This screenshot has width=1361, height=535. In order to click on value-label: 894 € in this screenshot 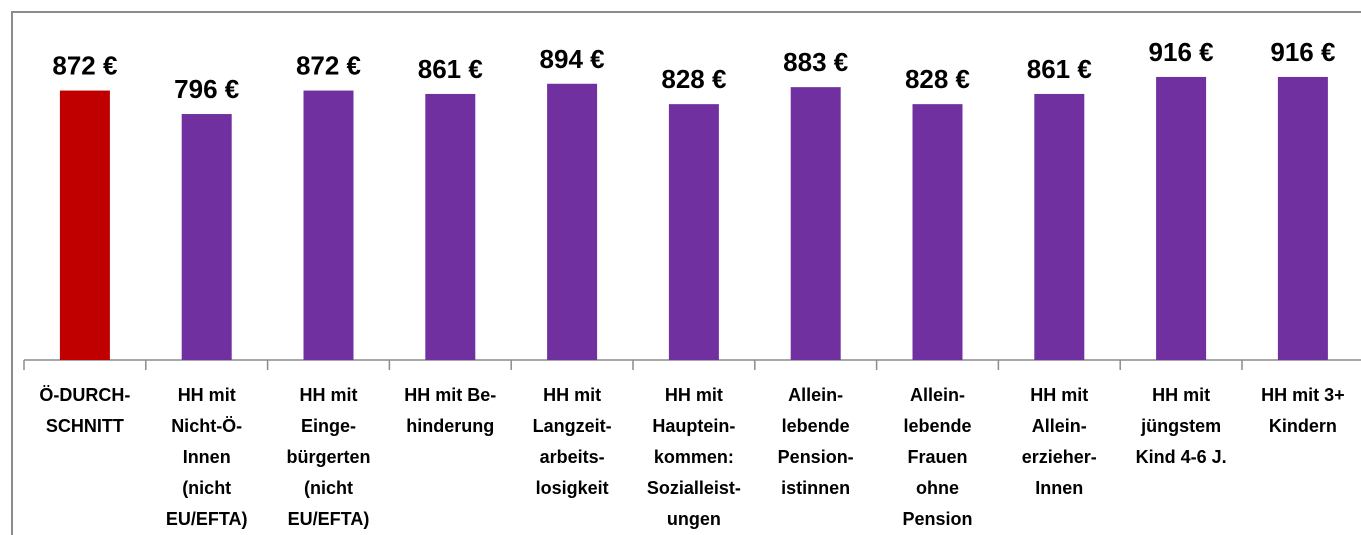, I will do `click(572, 59)`.